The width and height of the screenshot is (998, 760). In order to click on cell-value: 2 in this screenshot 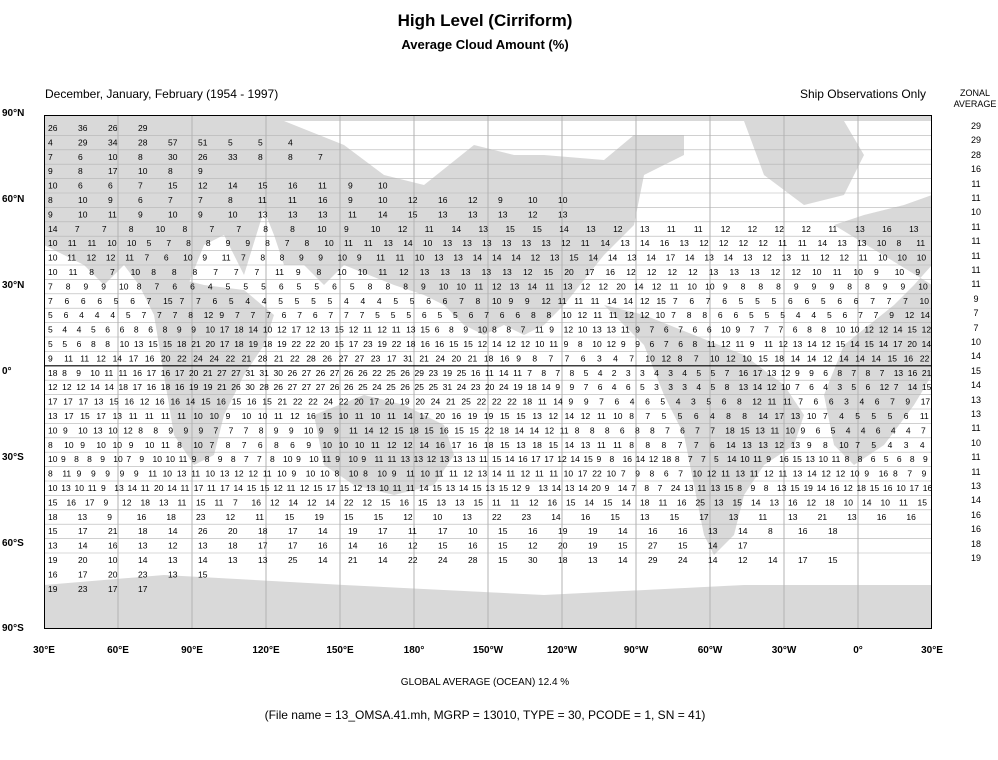, I will do `click(614, 373)`.